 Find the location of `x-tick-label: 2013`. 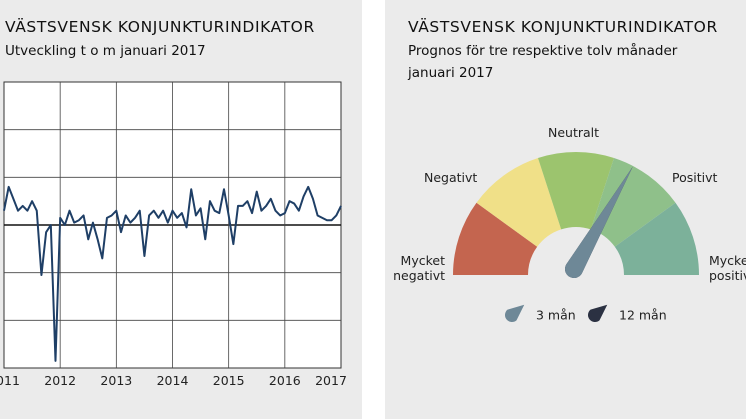

x-tick-label: 2013 is located at coordinates (116, 380).